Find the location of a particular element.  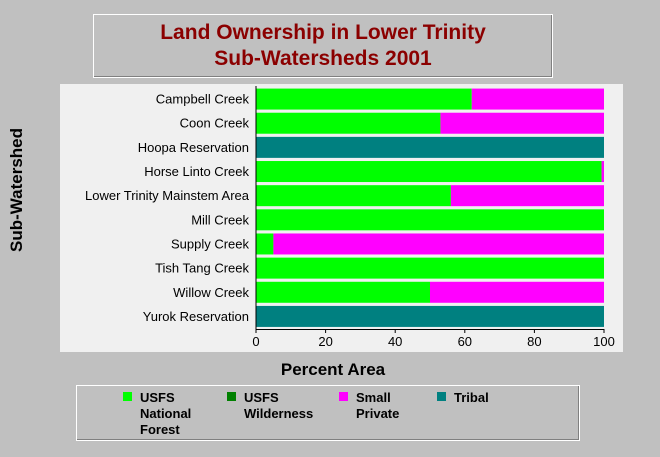

y-axis-label: Sub-Watershed is located at coordinates (17, 190).